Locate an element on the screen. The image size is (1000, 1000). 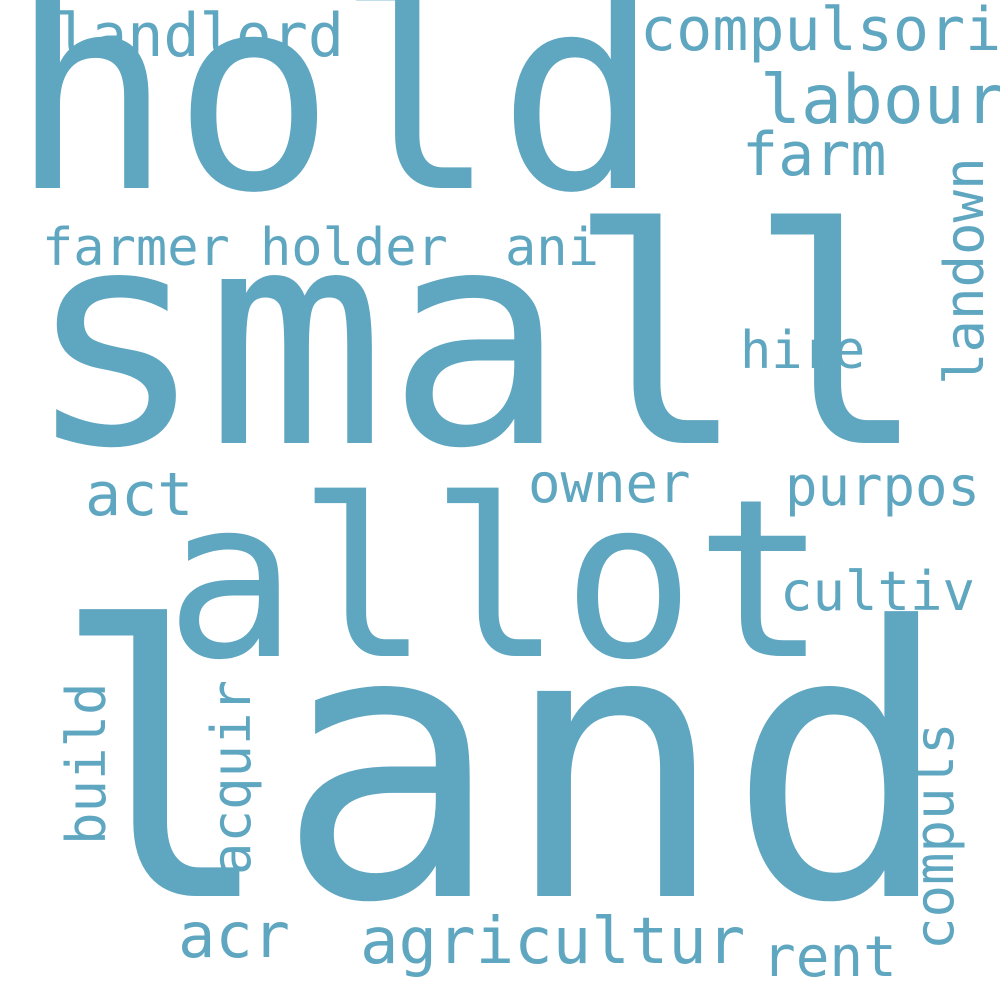
word-acr: acr is located at coordinates (234, 935).